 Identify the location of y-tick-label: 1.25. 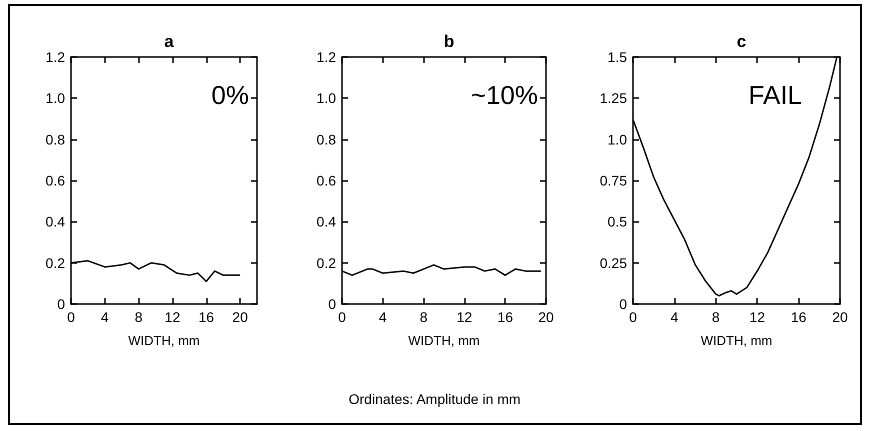
(614, 98).